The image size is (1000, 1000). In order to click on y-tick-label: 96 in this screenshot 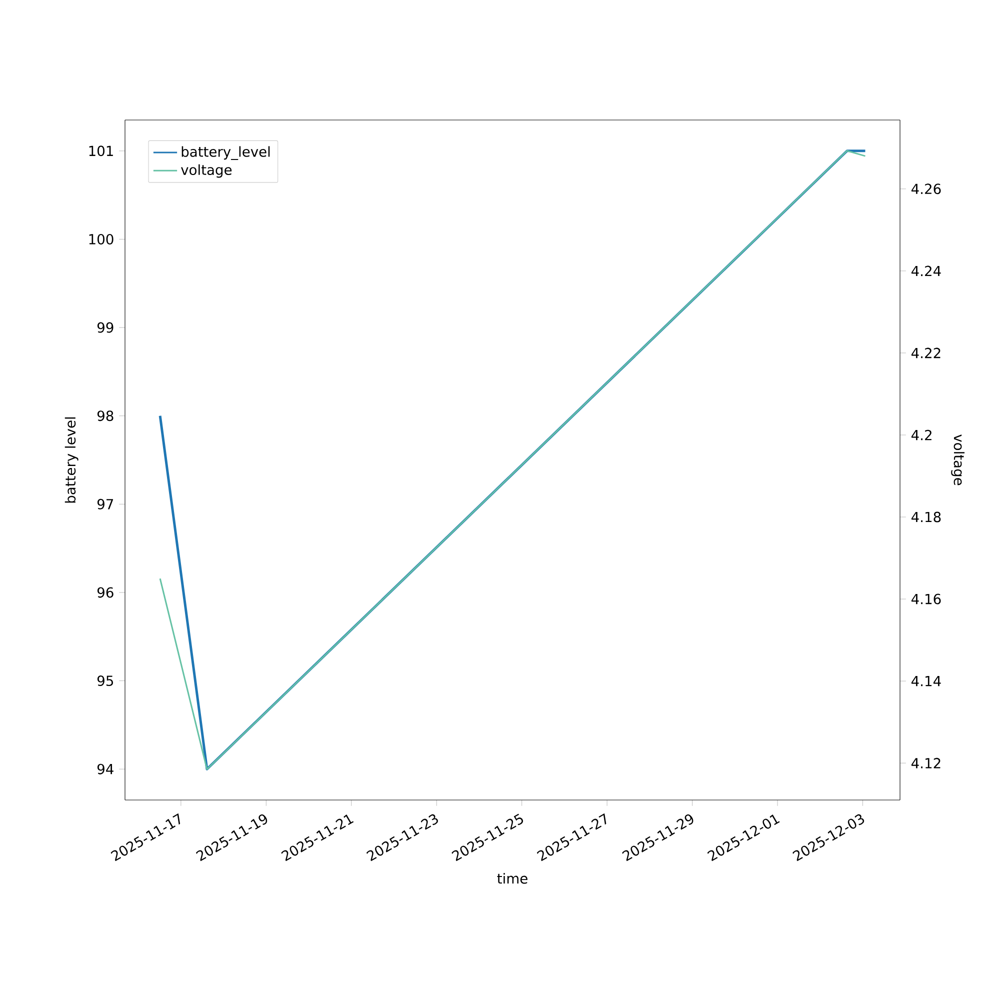, I will do `click(105, 592)`.